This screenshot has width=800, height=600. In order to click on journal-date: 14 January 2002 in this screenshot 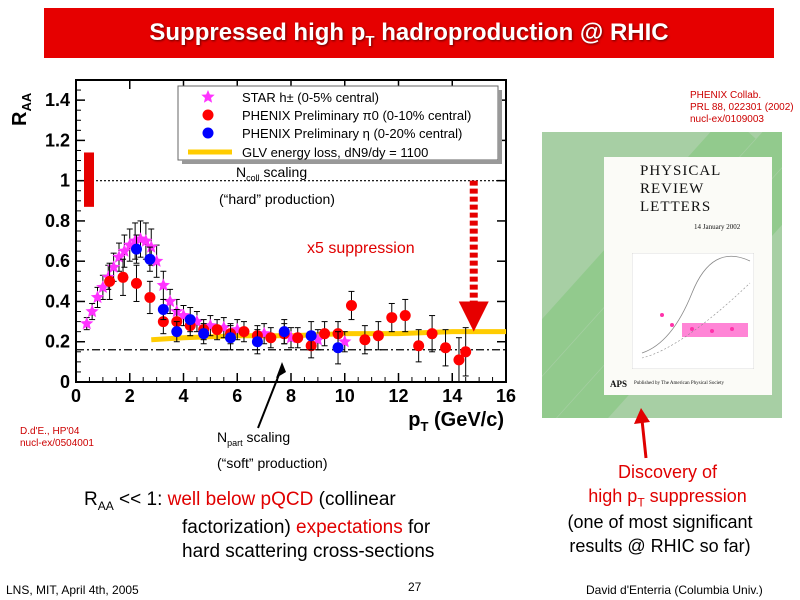, I will do `click(717, 227)`.